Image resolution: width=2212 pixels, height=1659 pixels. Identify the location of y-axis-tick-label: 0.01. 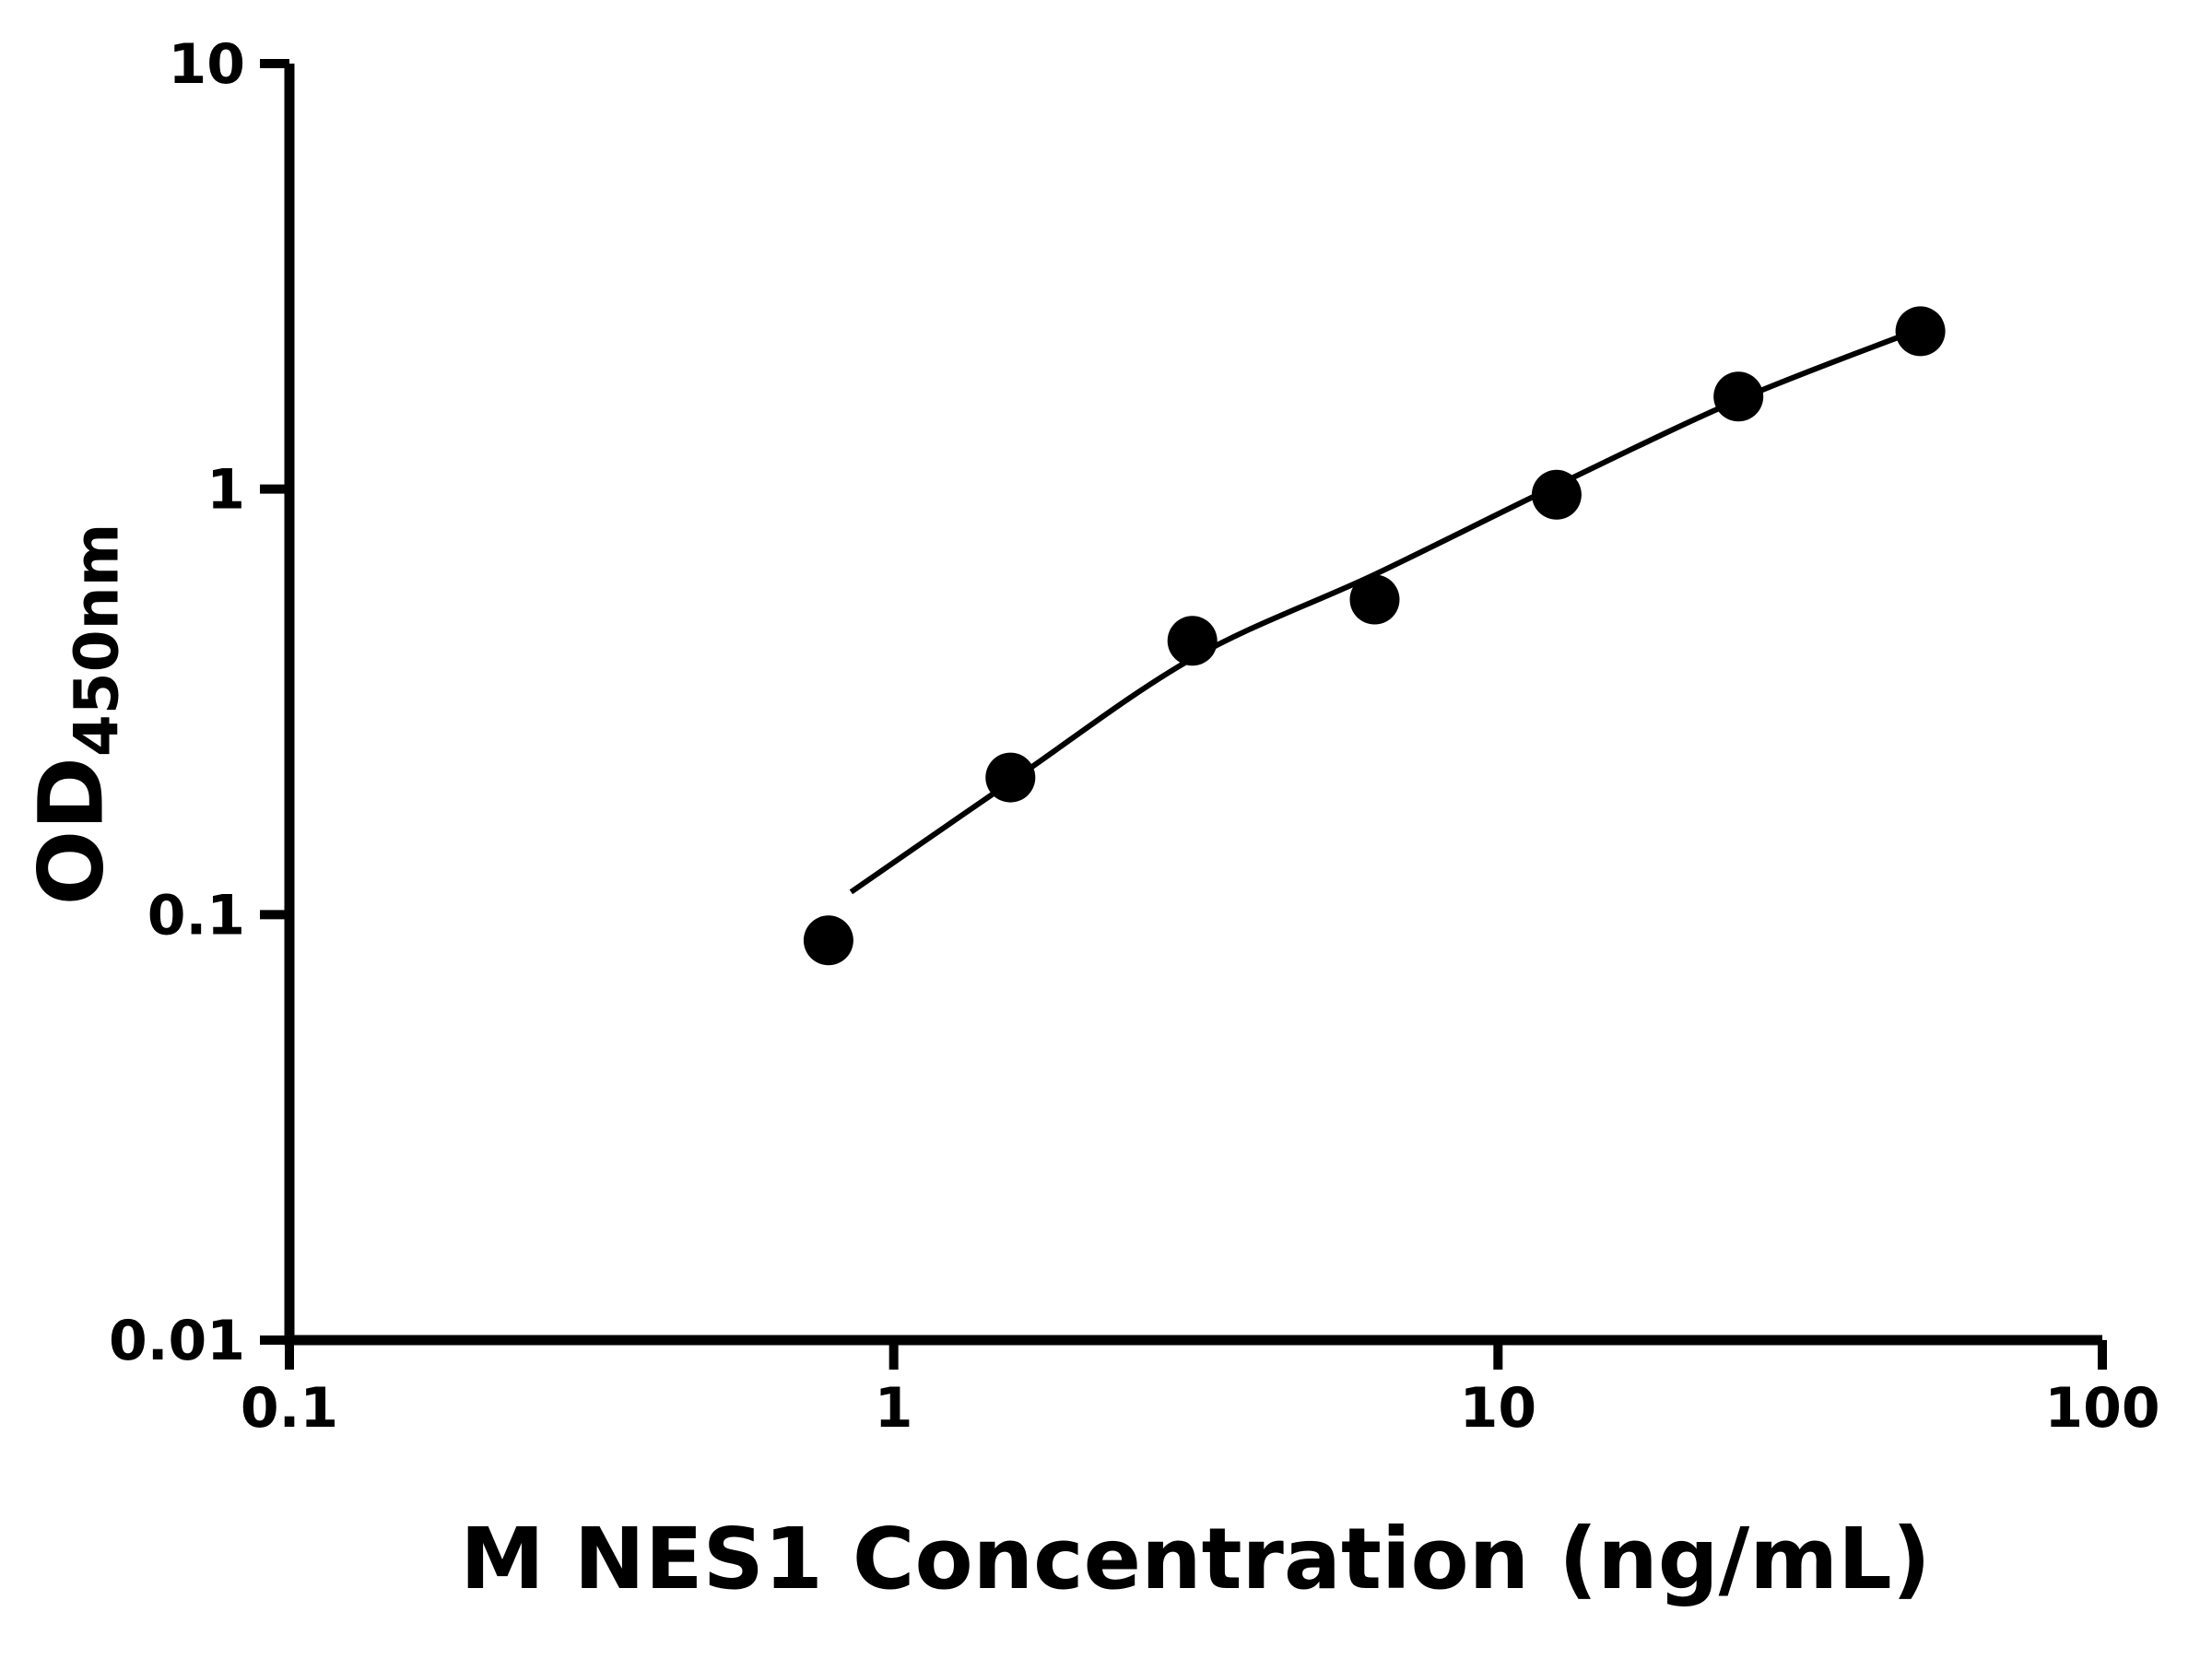
(177, 1341).